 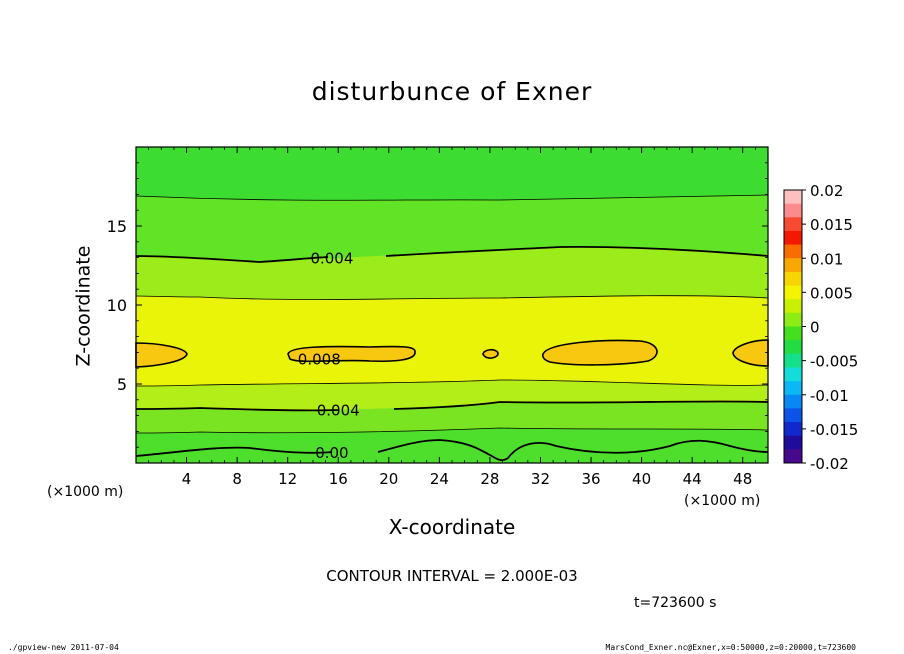 What do you see at coordinates (599, 352) in the screenshot?
I see `cell-0008-c` at bounding box center [599, 352].